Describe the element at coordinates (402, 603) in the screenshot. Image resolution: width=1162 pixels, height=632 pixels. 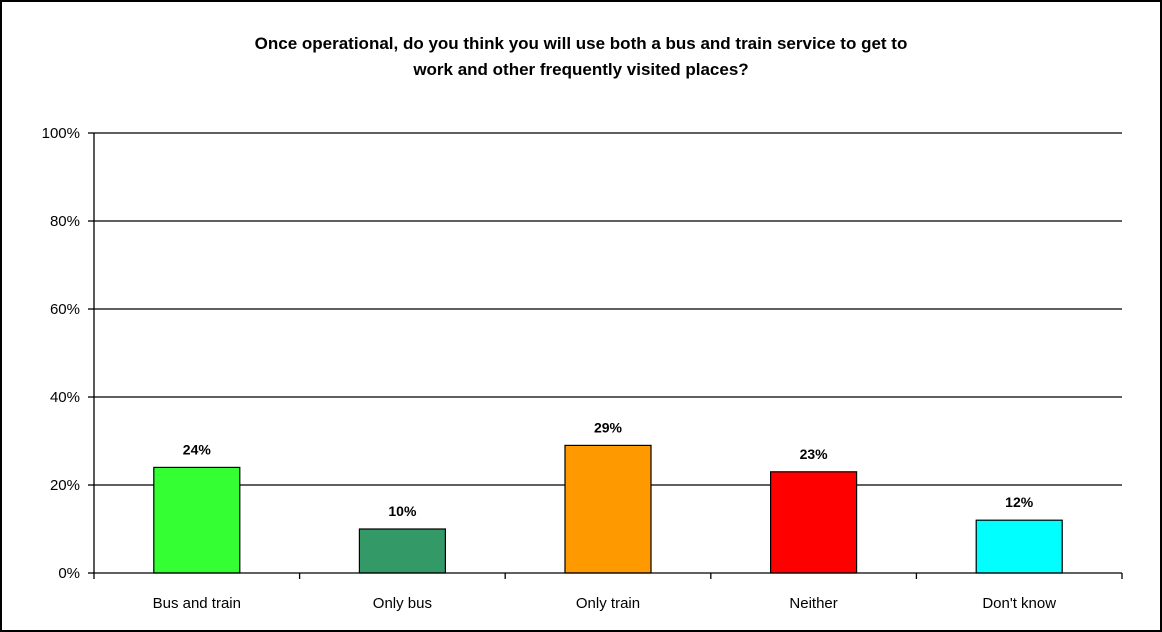
I see `x-tick-label: Only bus` at that location.